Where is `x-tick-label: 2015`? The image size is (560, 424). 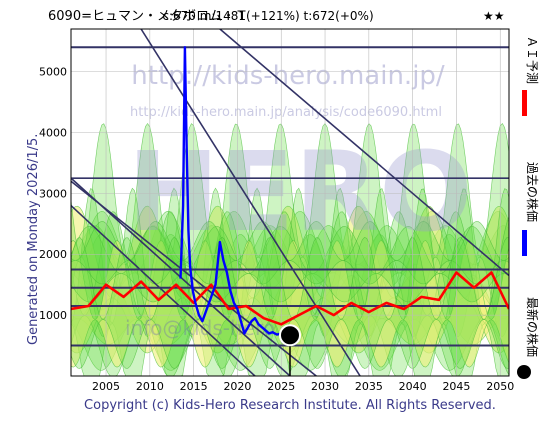 x-tick-label: 2015 is located at coordinates (194, 386).